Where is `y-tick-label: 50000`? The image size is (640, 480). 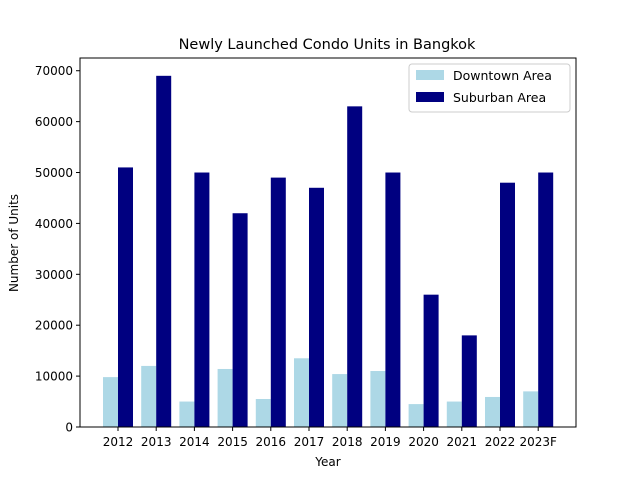 y-tick-label: 50000 is located at coordinates (54, 173).